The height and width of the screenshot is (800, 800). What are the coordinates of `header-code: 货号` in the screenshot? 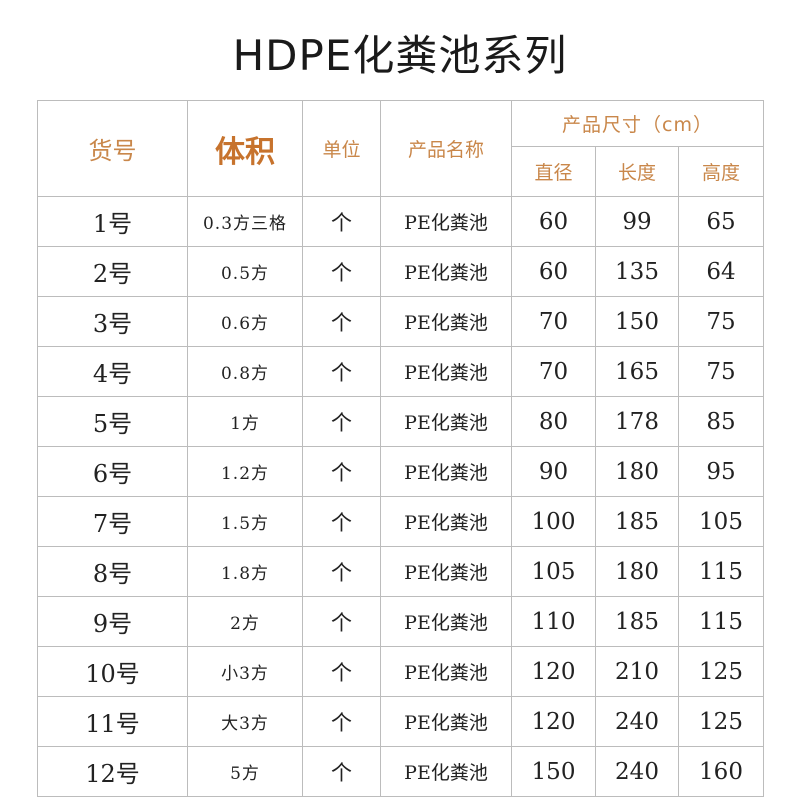 It's located at (112, 148).